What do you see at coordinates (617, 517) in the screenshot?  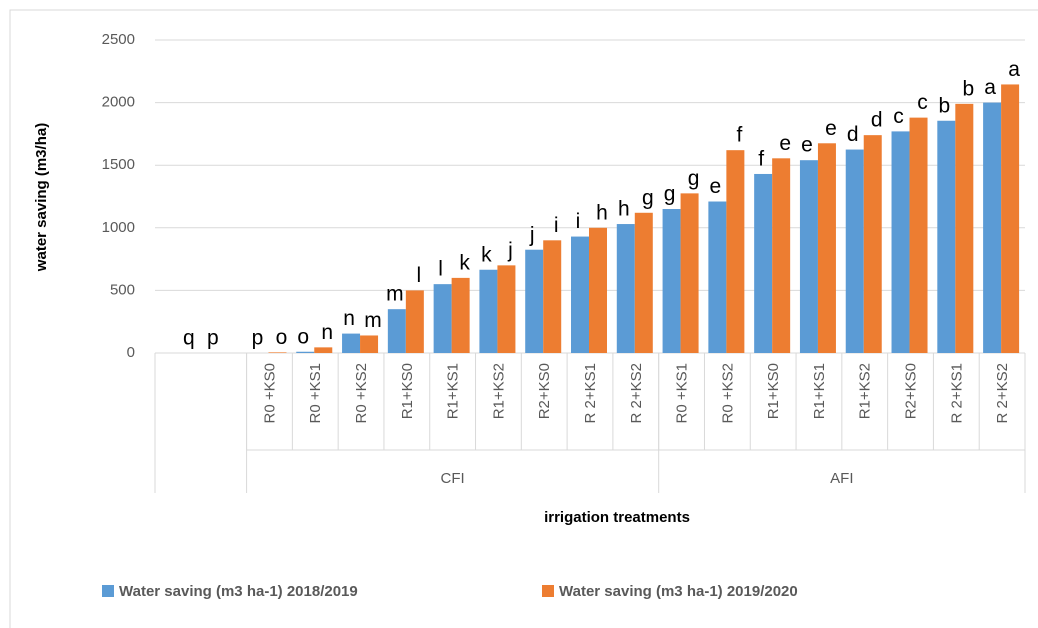 I see `x-axis-title: irrigation treatments` at bounding box center [617, 517].